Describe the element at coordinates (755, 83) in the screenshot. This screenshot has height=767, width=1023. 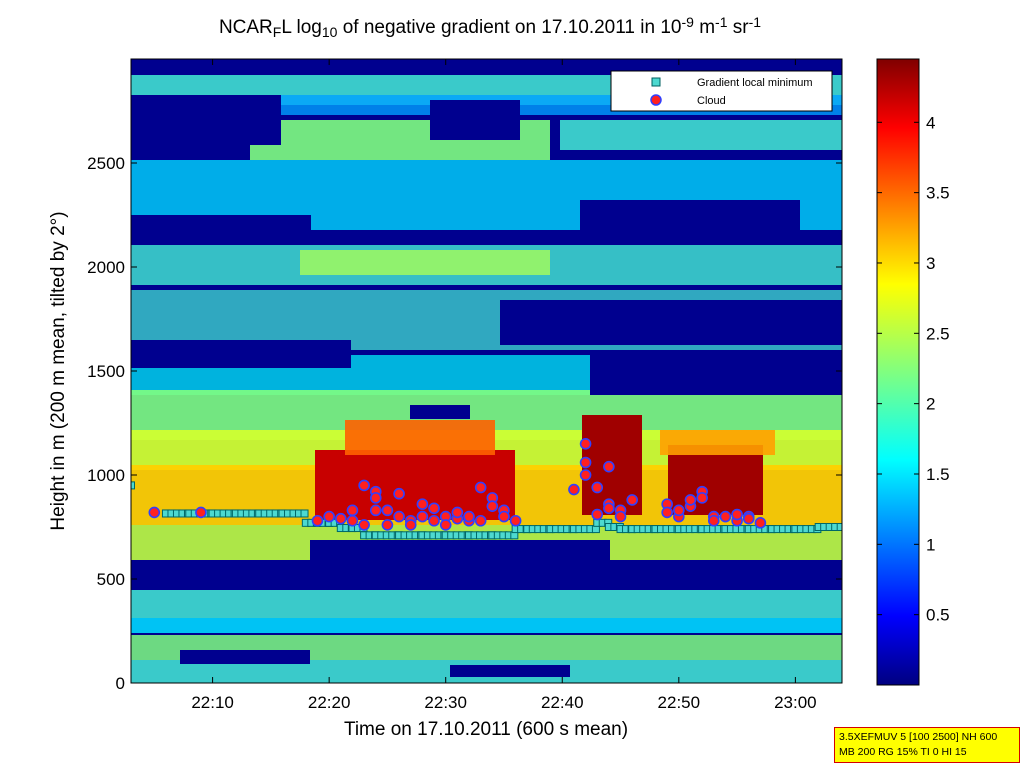
I see `legend-label-gradient-min: Gradient local minimum` at that location.